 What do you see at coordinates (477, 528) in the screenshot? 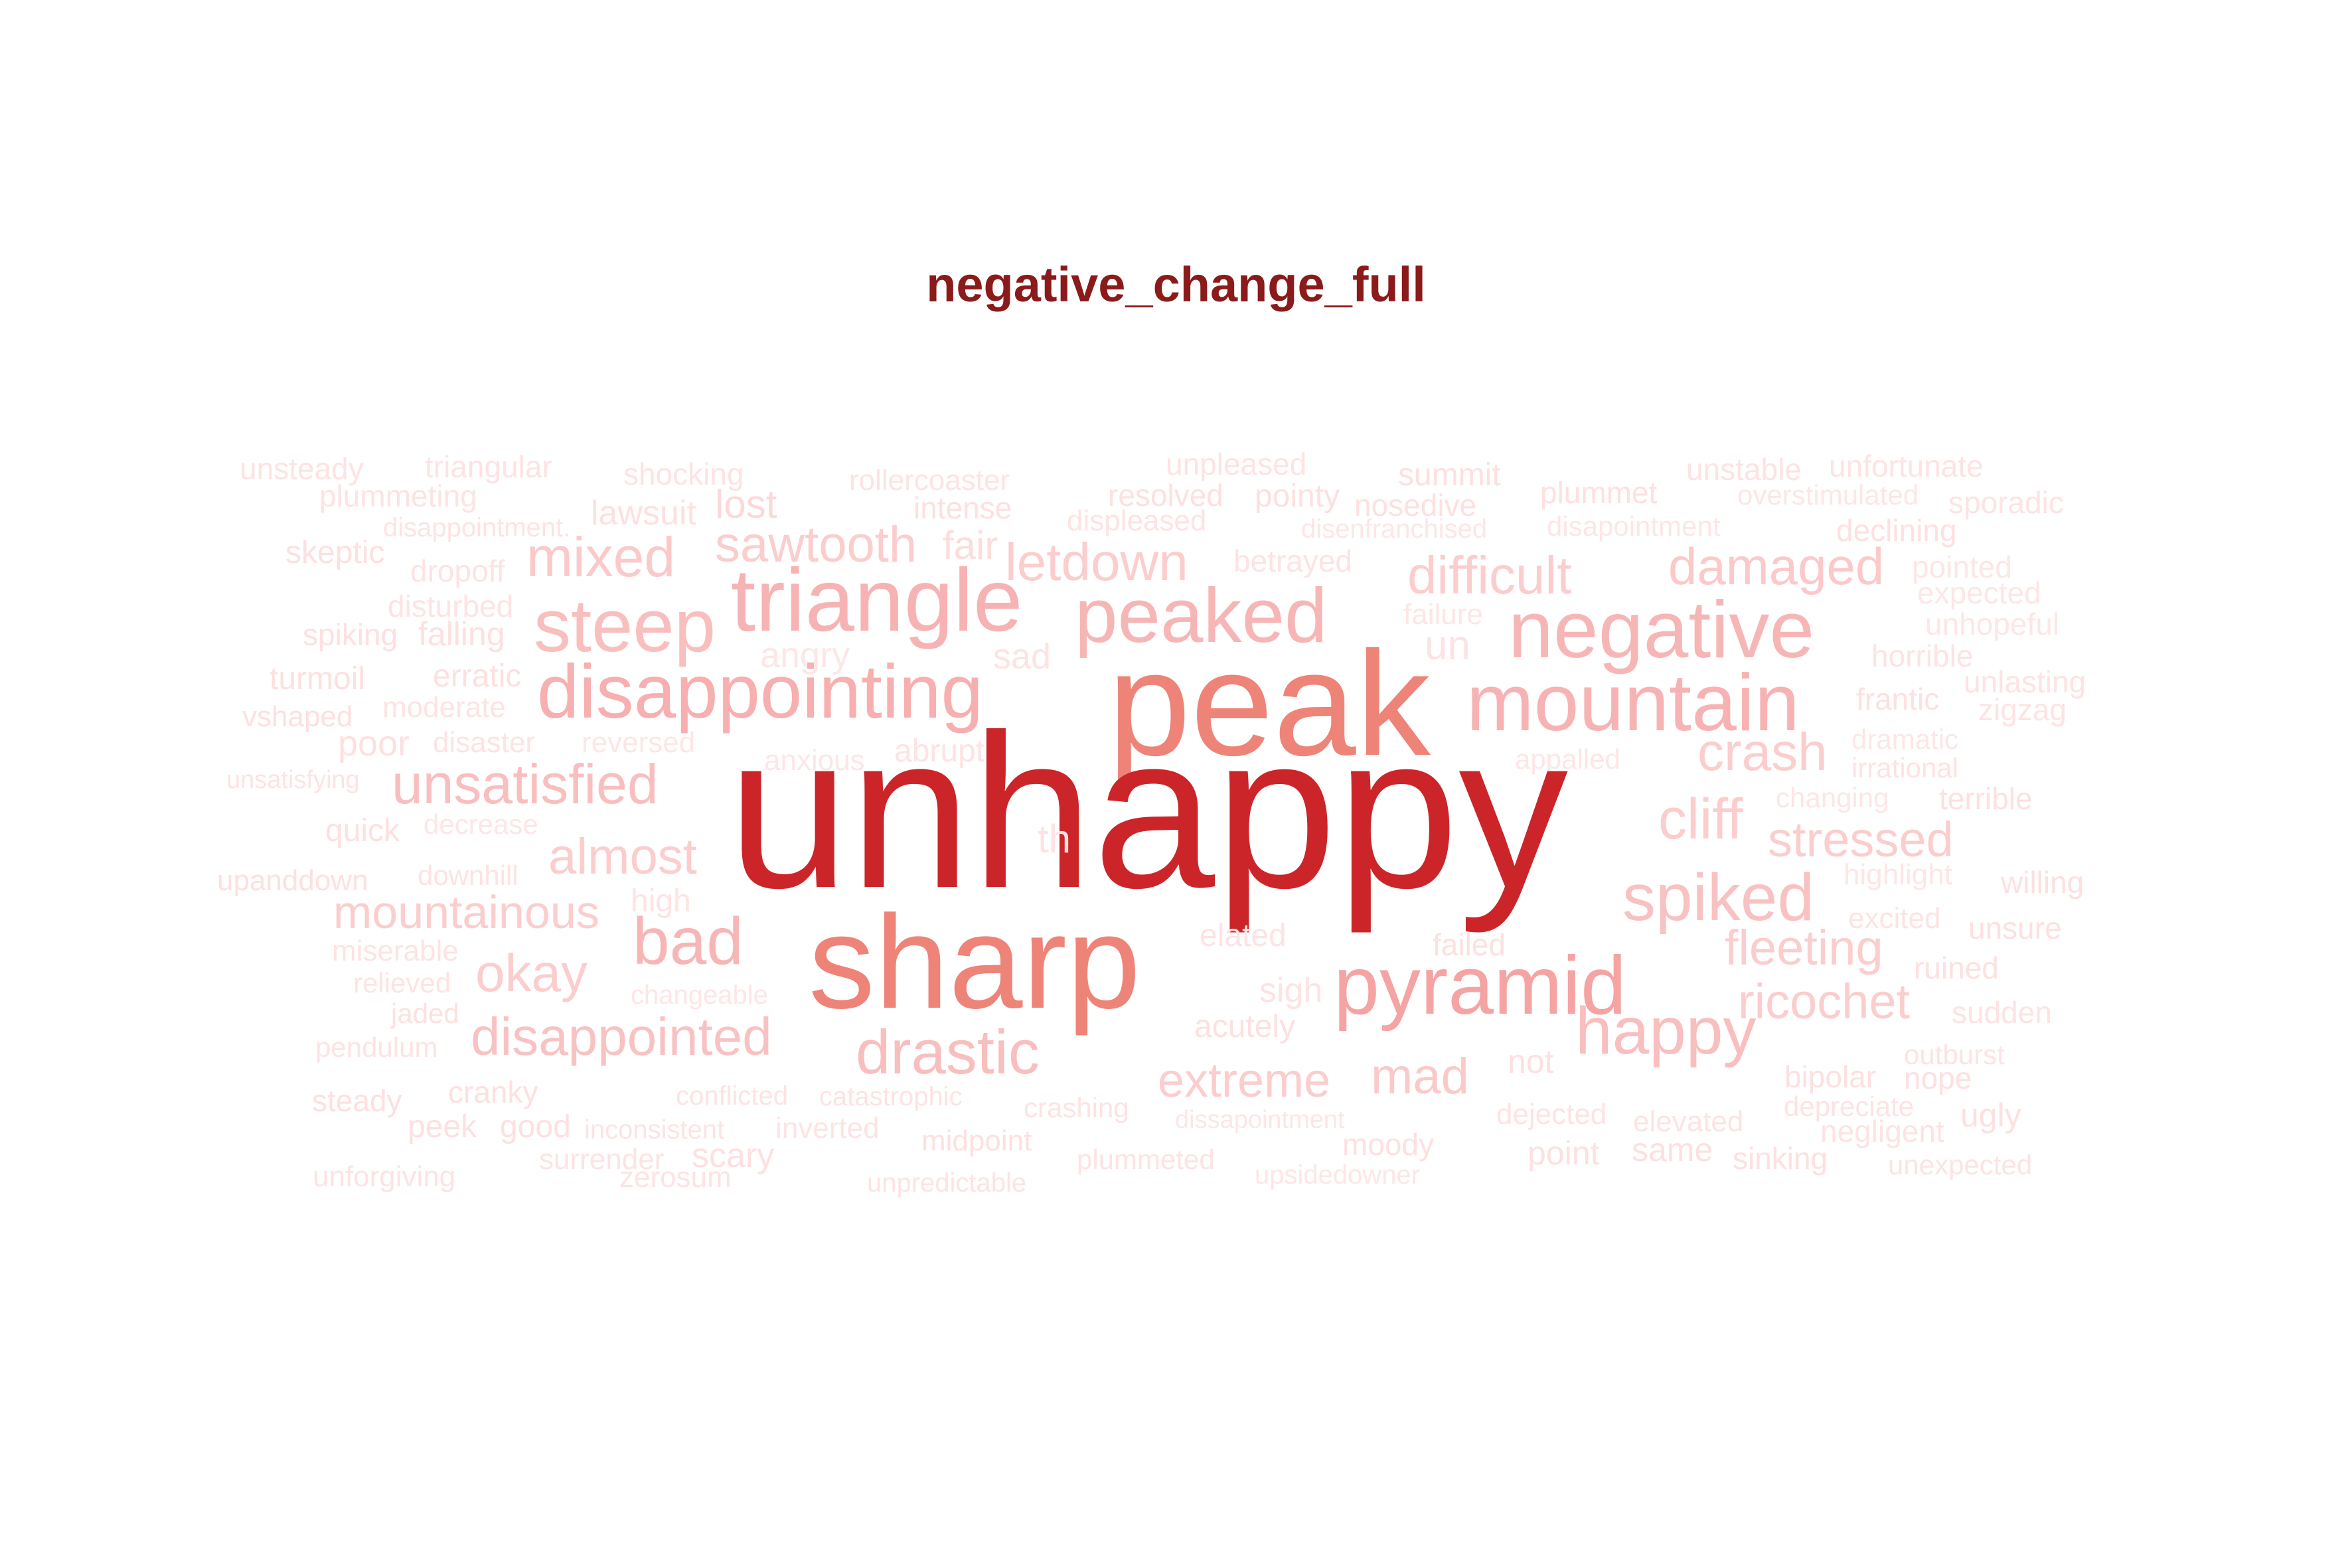
I see `cloud-word: disappointment.` at bounding box center [477, 528].